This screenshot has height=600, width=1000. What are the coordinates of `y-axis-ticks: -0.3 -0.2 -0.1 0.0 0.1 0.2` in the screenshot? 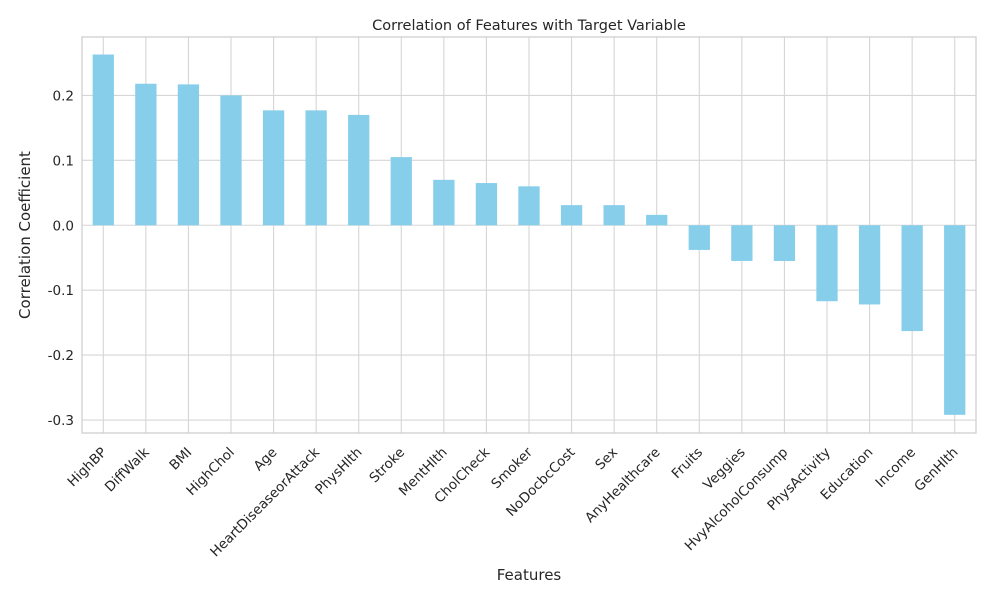 It's located at (61, 258).